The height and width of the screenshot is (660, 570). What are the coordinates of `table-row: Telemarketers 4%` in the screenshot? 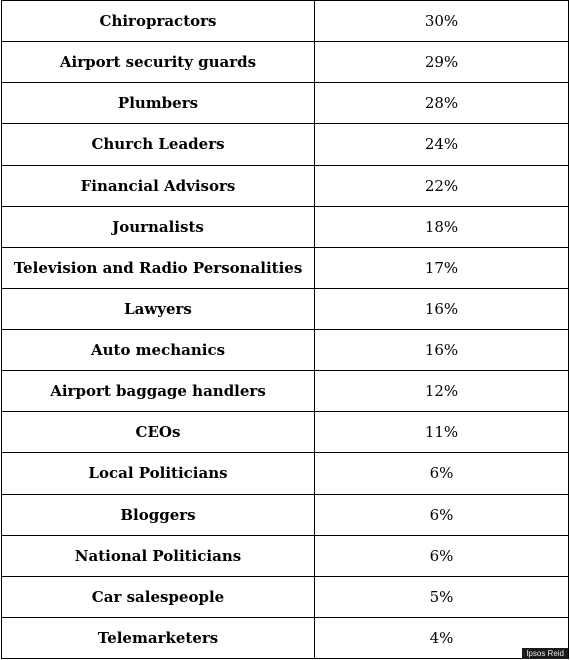 It's located at (285, 638).